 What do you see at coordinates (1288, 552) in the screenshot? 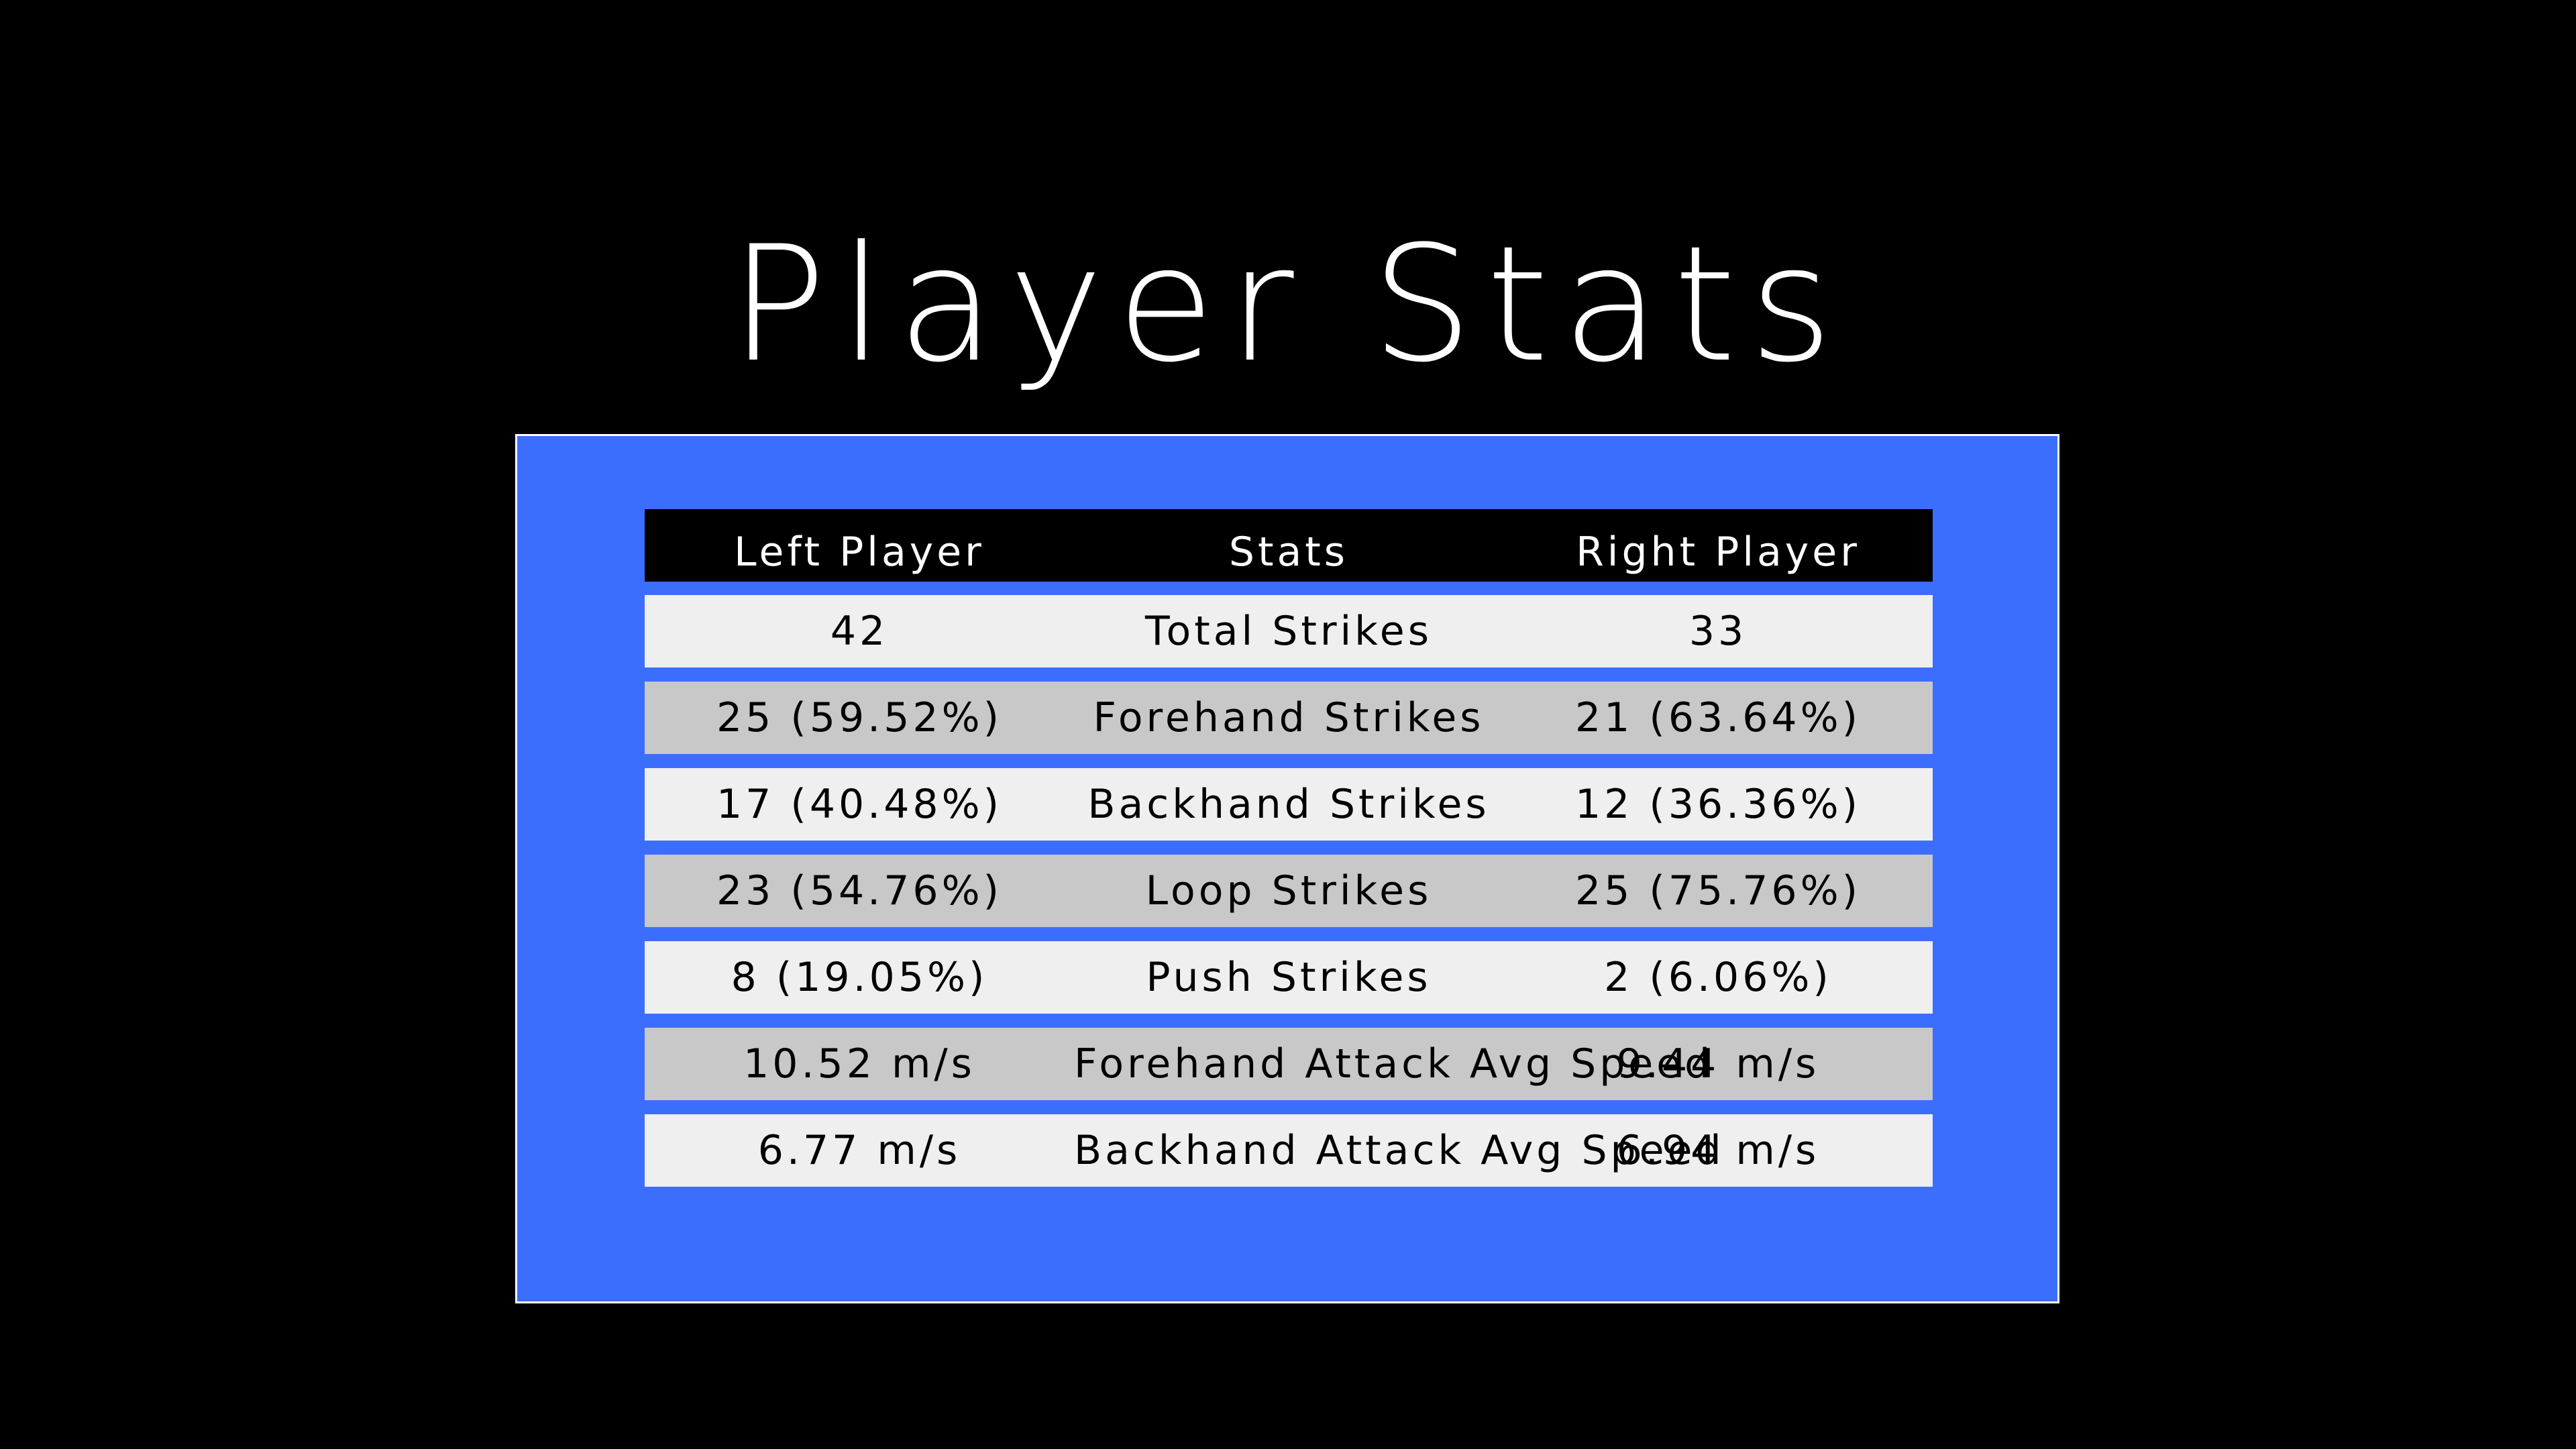
I see `header-stats: Stats` at bounding box center [1288, 552].